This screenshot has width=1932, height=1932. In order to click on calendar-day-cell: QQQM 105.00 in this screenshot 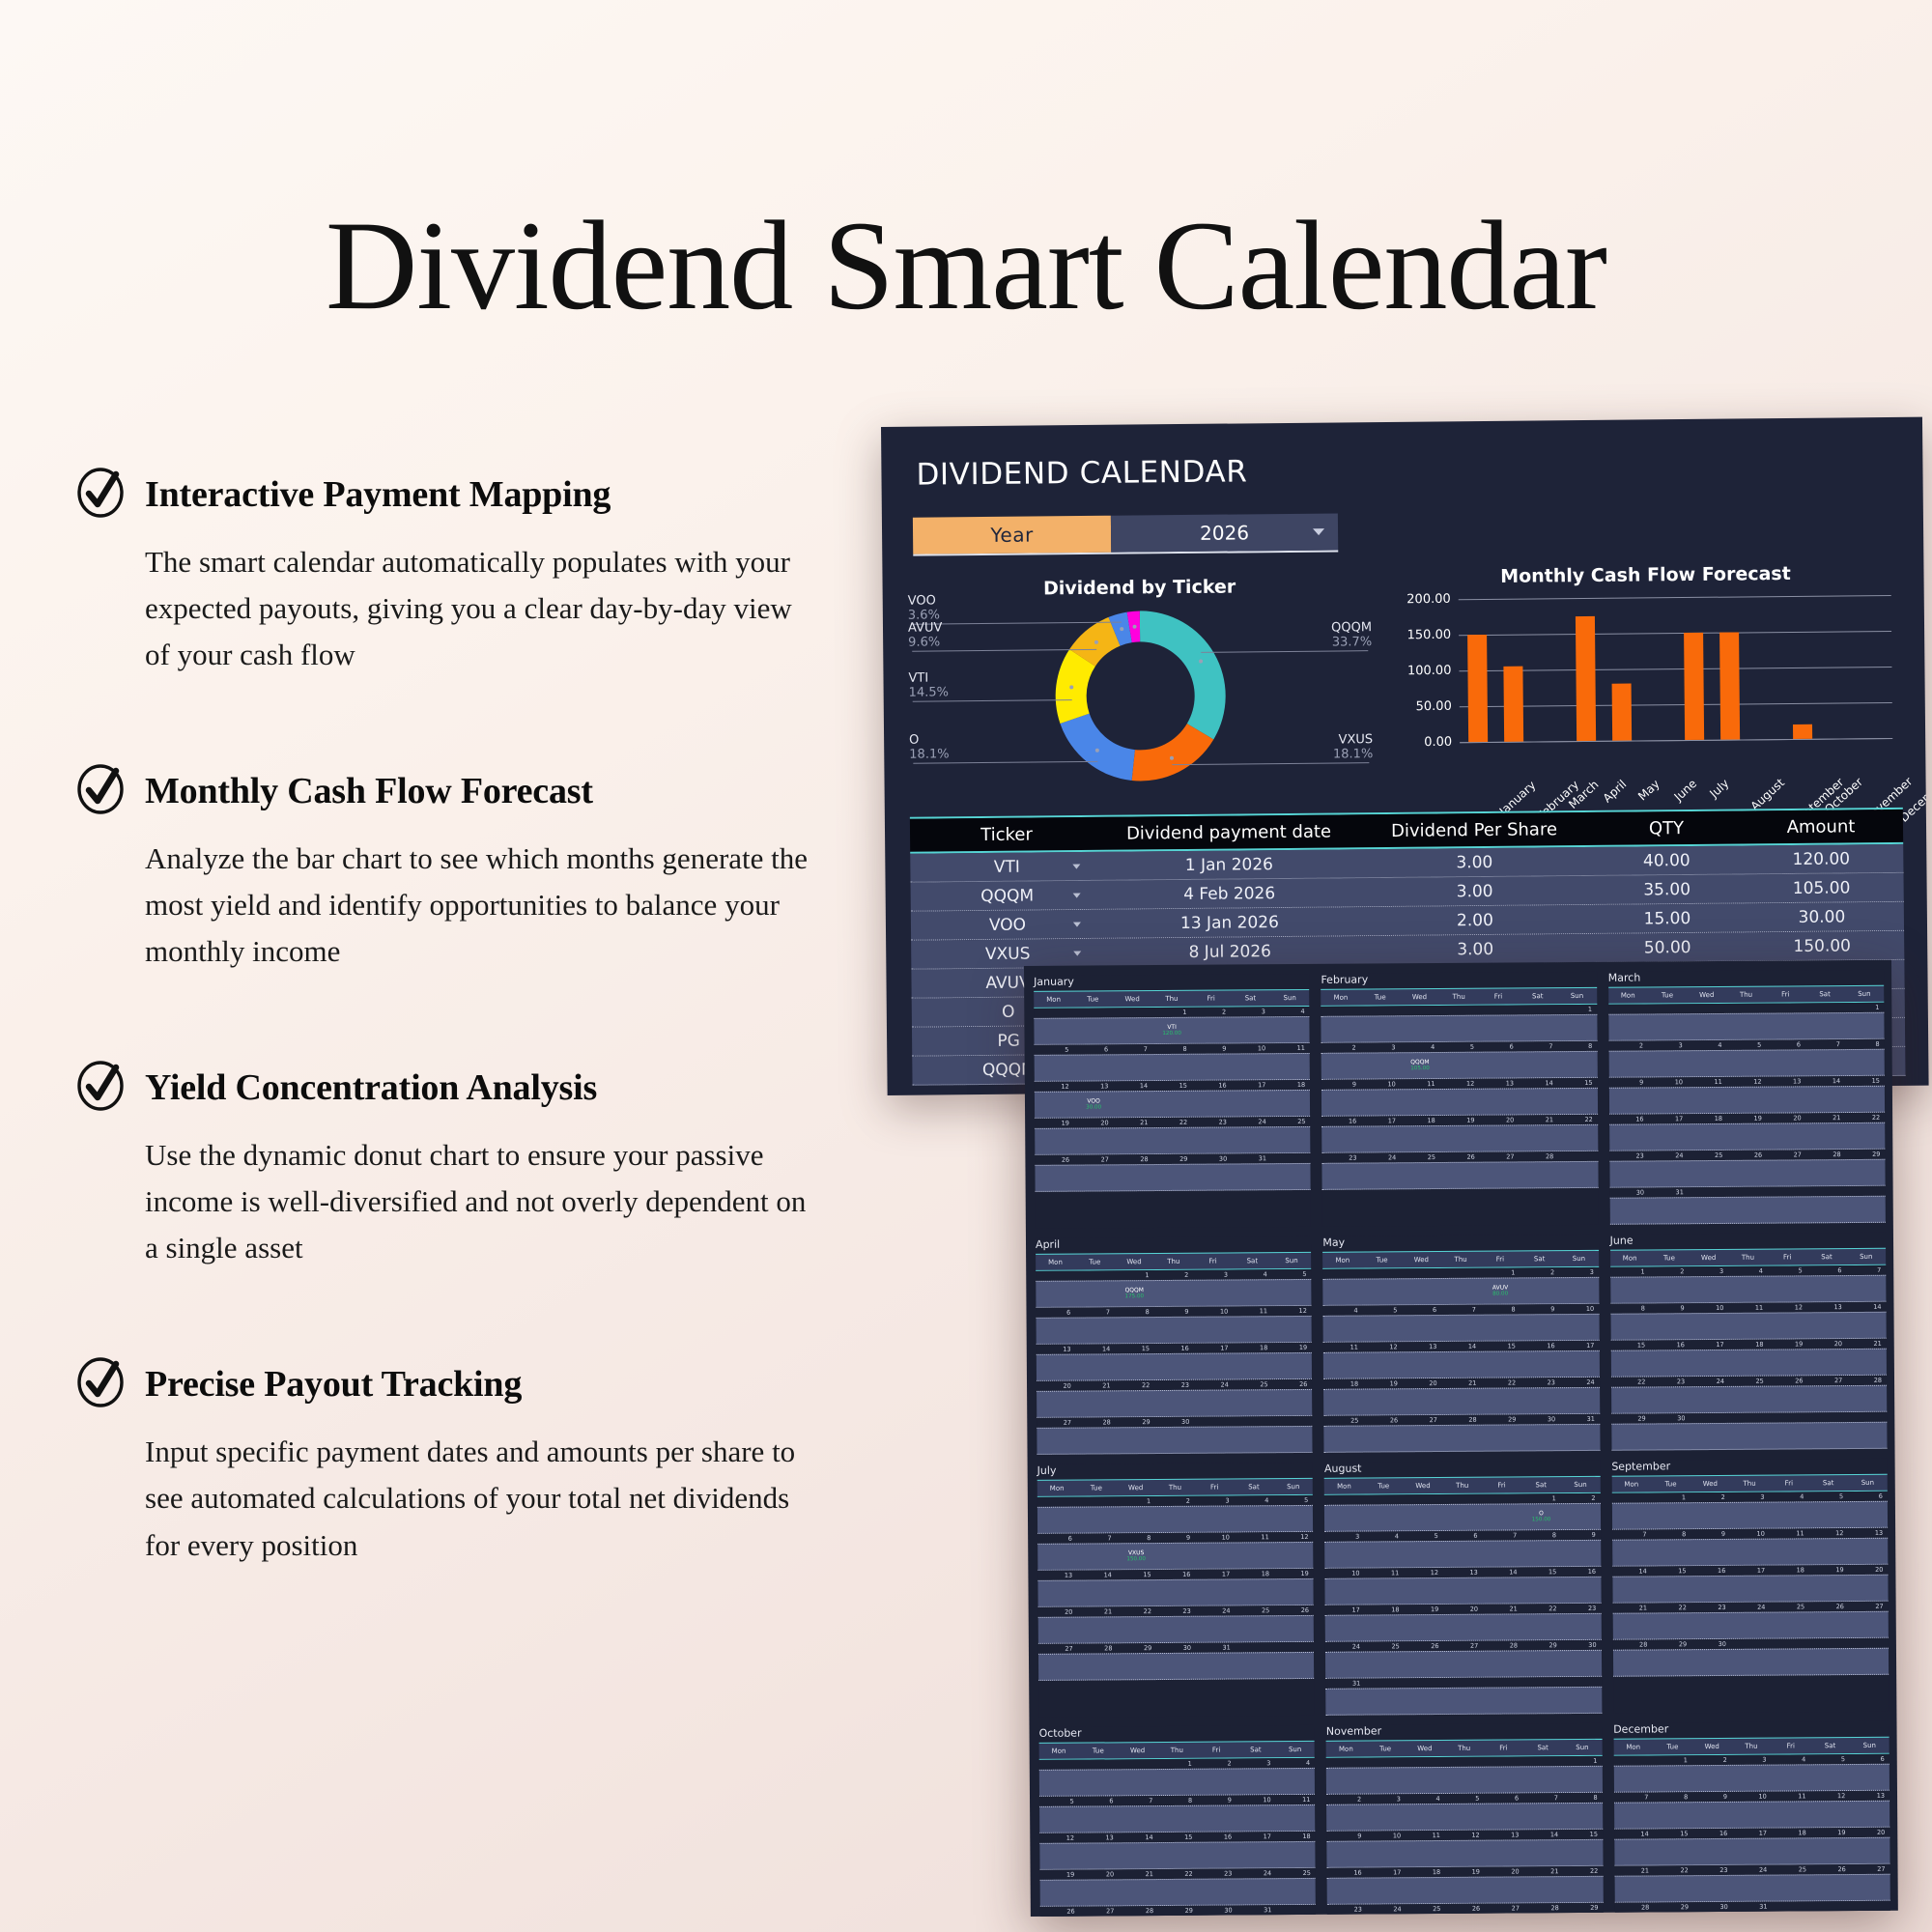, I will do `click(1420, 1065)`.